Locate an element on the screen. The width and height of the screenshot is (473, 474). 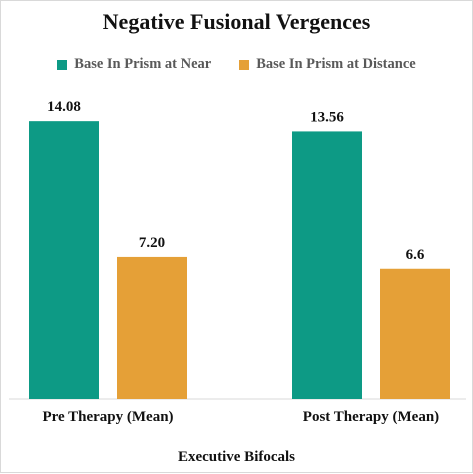
x-axis-title: Executive Bifocals is located at coordinates (236, 457).